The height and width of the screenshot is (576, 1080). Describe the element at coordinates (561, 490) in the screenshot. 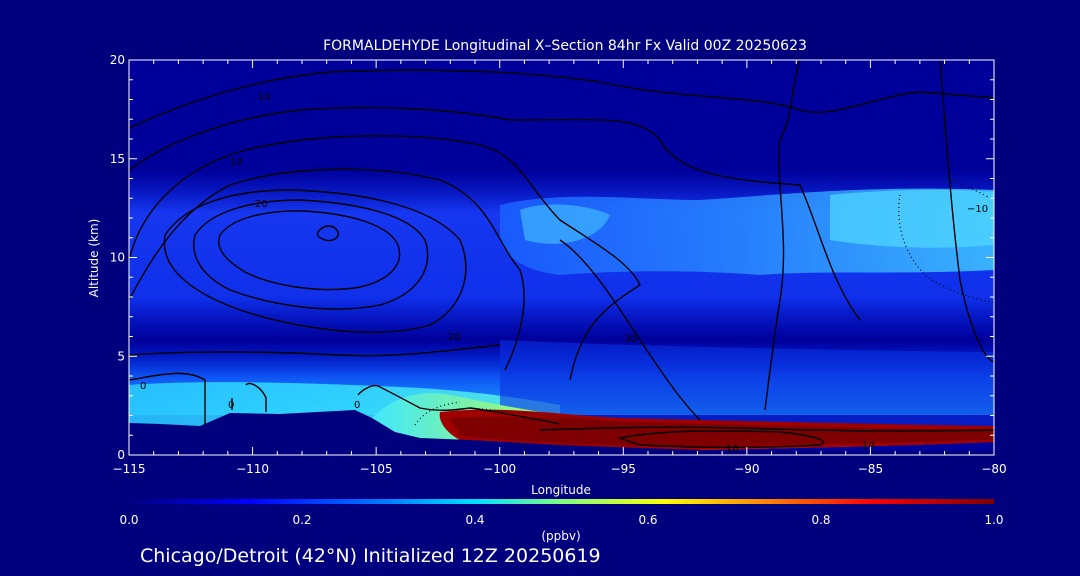

I see `x-axis-label: Longitude` at that location.